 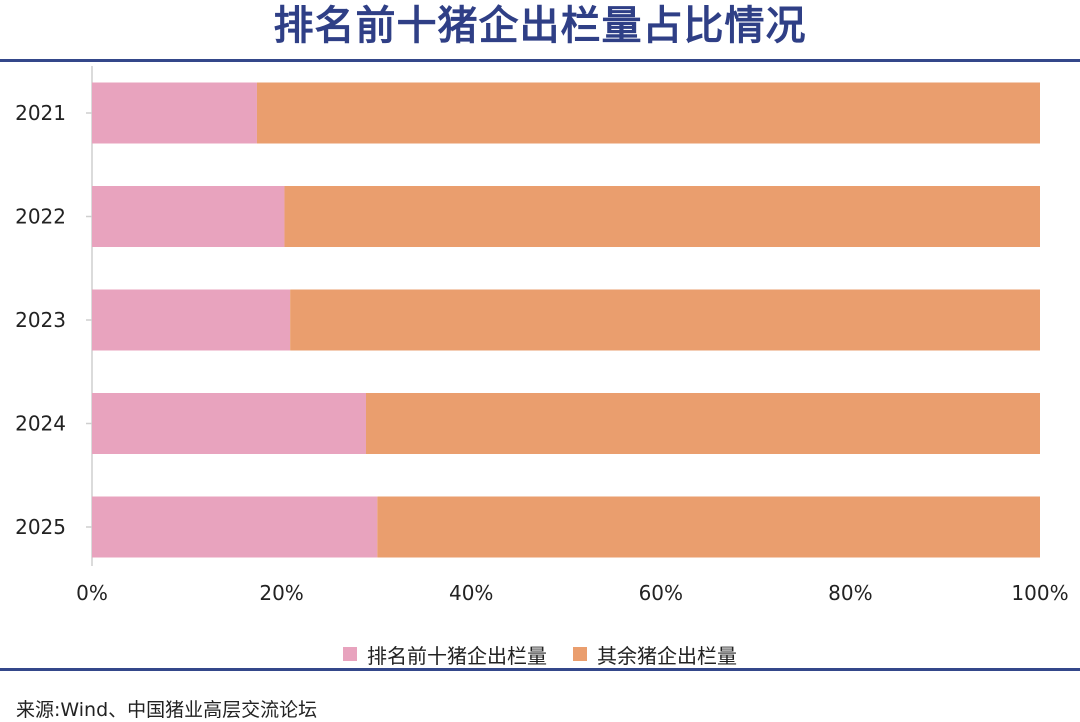 What do you see at coordinates (350, 654) in the screenshot?
I see `legend-swatch-top10` at bounding box center [350, 654].